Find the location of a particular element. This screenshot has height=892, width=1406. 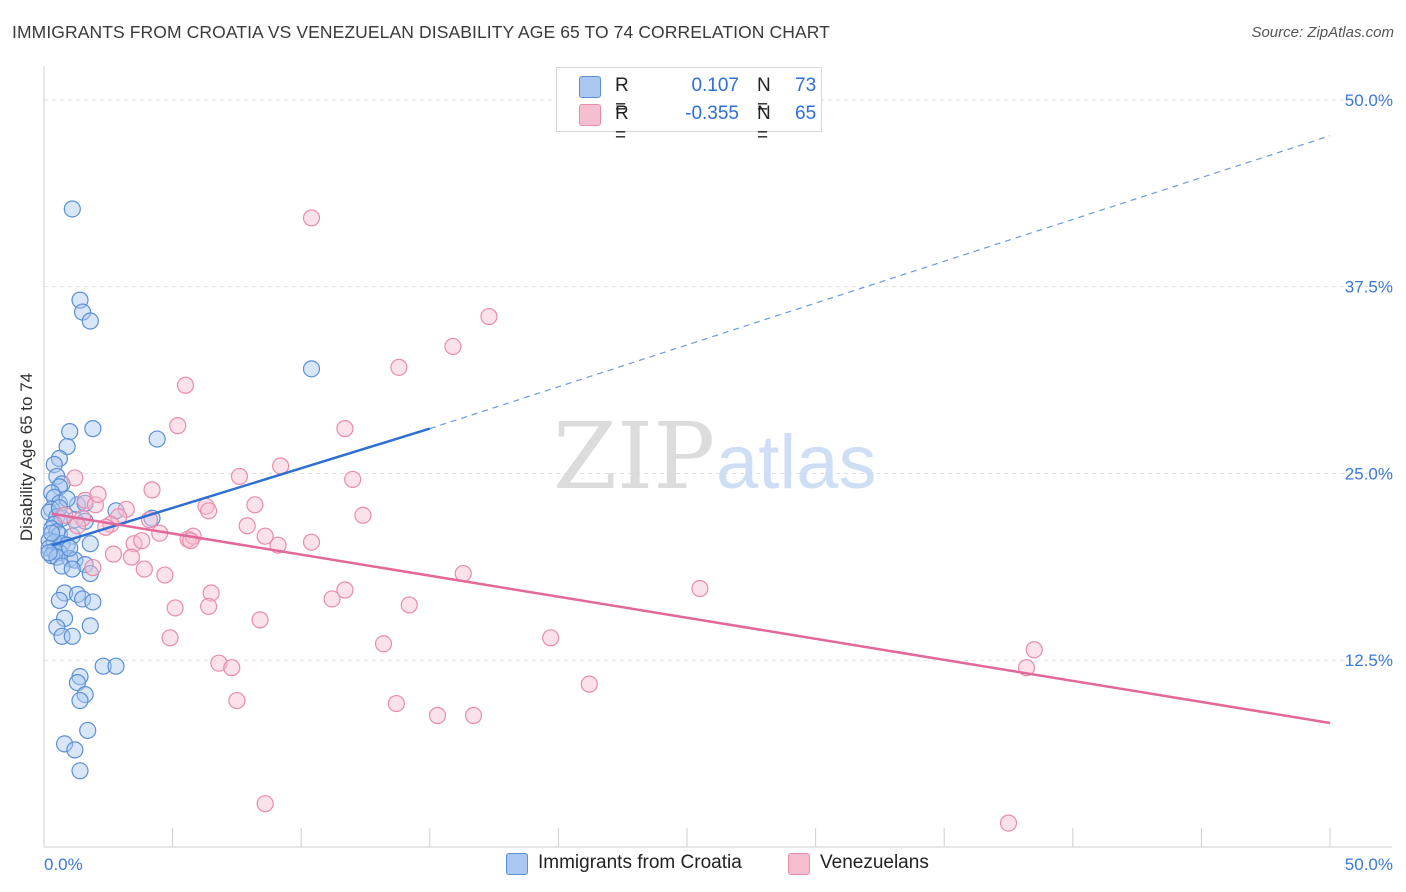

stats-legend: R = 0.107 N = 73 R = -0.355 N = 65 is located at coordinates (689, 106).